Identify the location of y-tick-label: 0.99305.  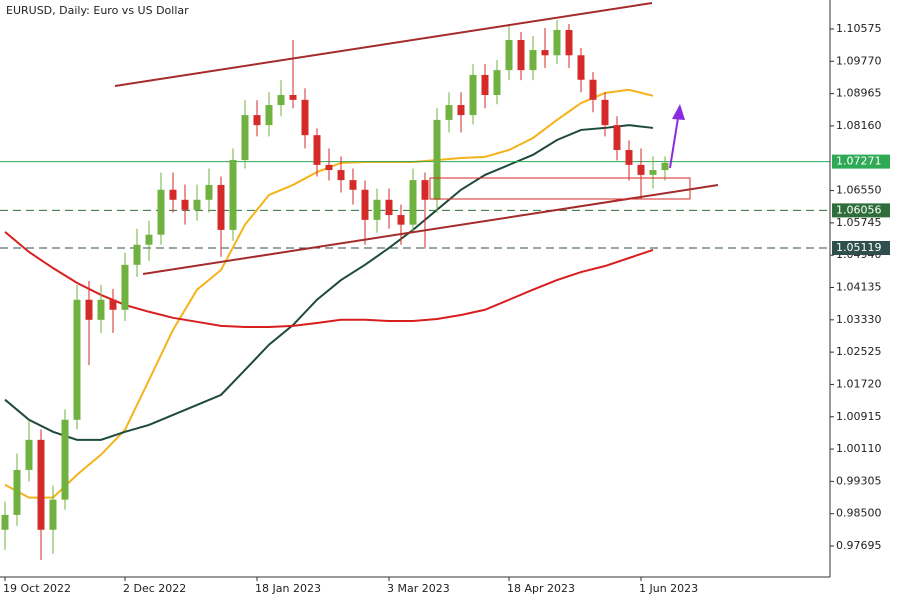
(859, 480).